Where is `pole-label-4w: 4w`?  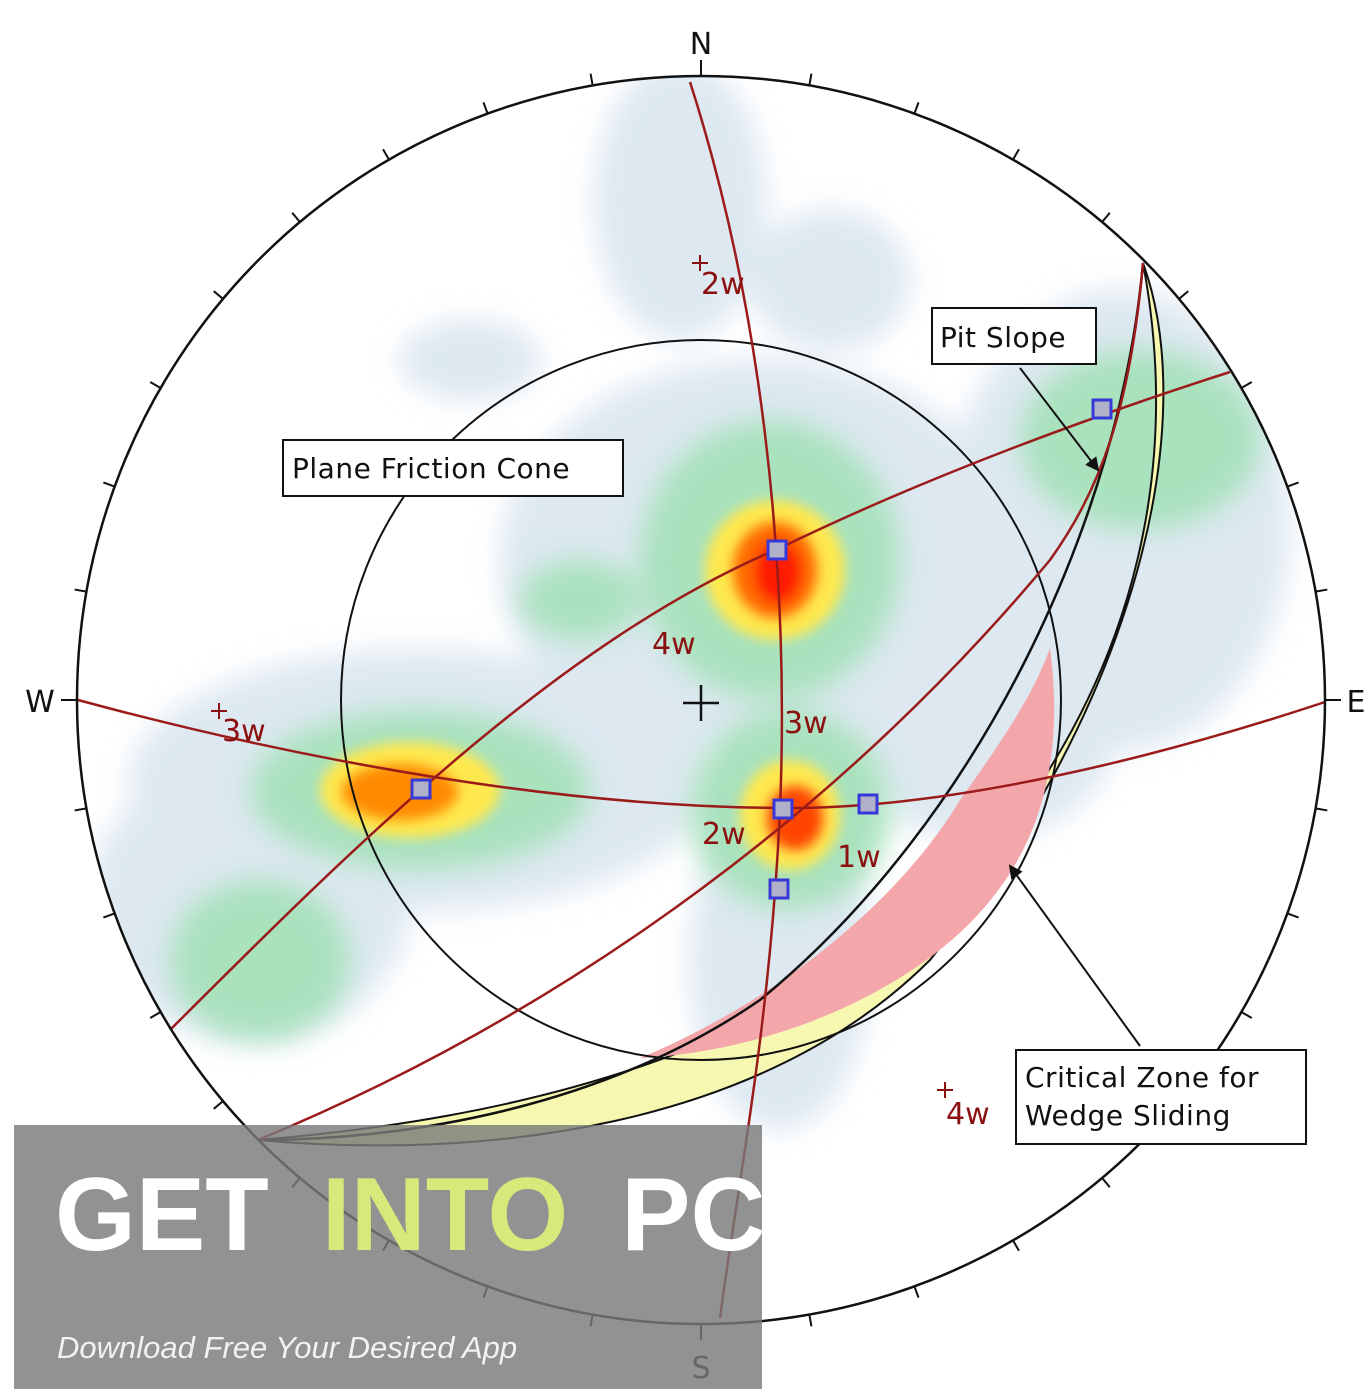 pole-label-4w: 4w is located at coordinates (968, 1114).